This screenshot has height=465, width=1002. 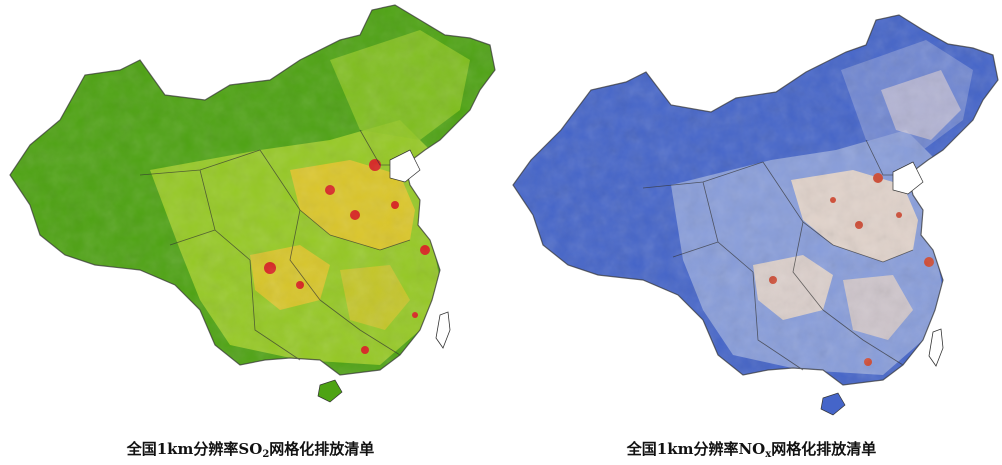 What do you see at coordinates (250, 450) in the screenshot?
I see `so2-map-caption: 全国1km分辨率SO2网格化排放清单` at bounding box center [250, 450].